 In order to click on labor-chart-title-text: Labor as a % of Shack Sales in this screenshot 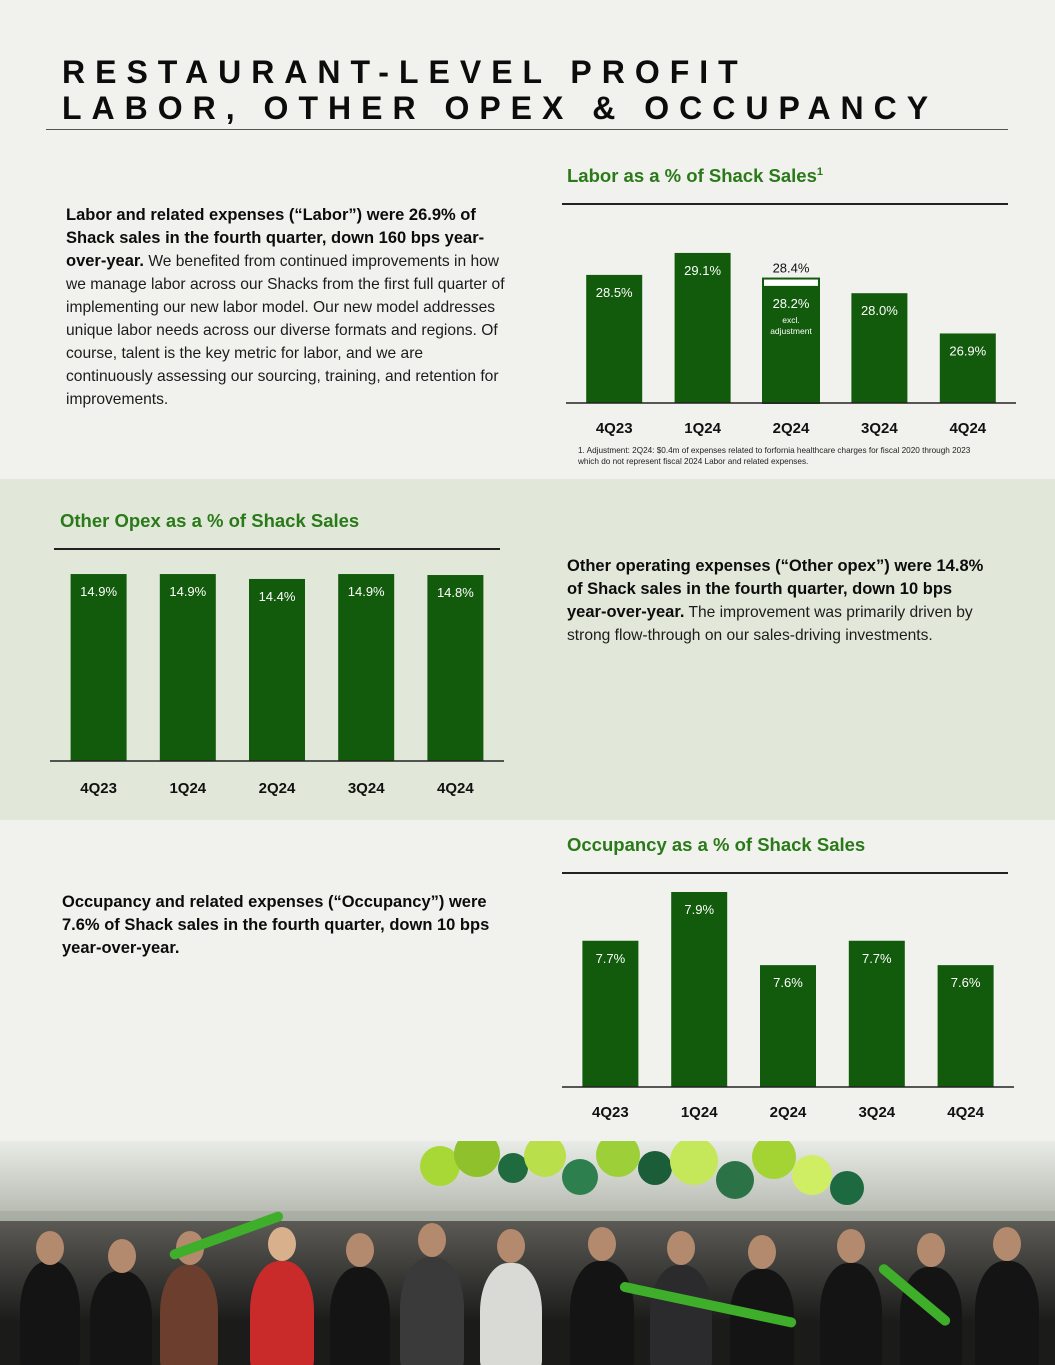, I will do `click(692, 175)`.